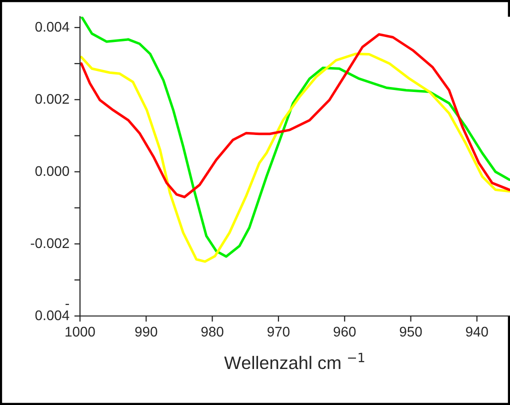  What do you see at coordinates (146, 331) in the screenshot?
I see `x-tick-label: 990` at bounding box center [146, 331].